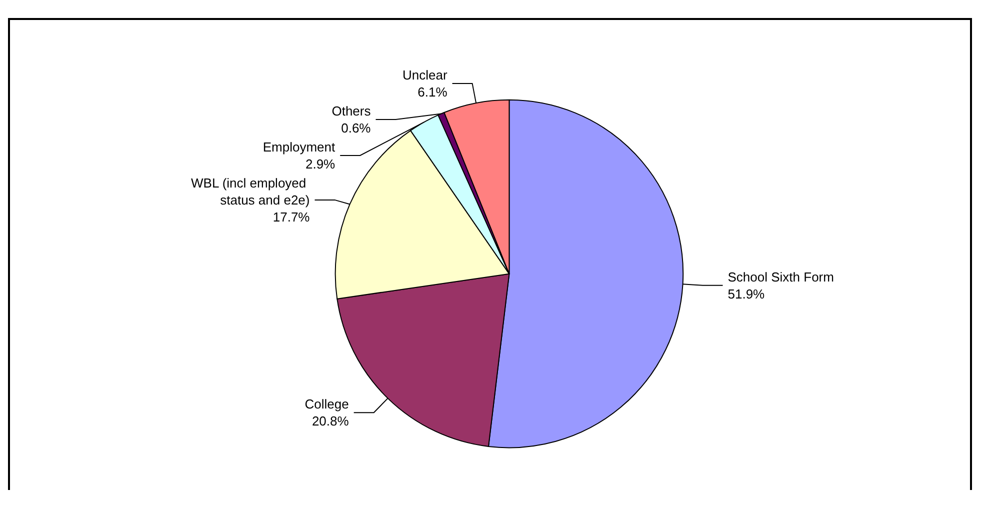 Image resolution: width=981 pixels, height=506 pixels. I want to click on slice-label: Others, so click(352, 110).